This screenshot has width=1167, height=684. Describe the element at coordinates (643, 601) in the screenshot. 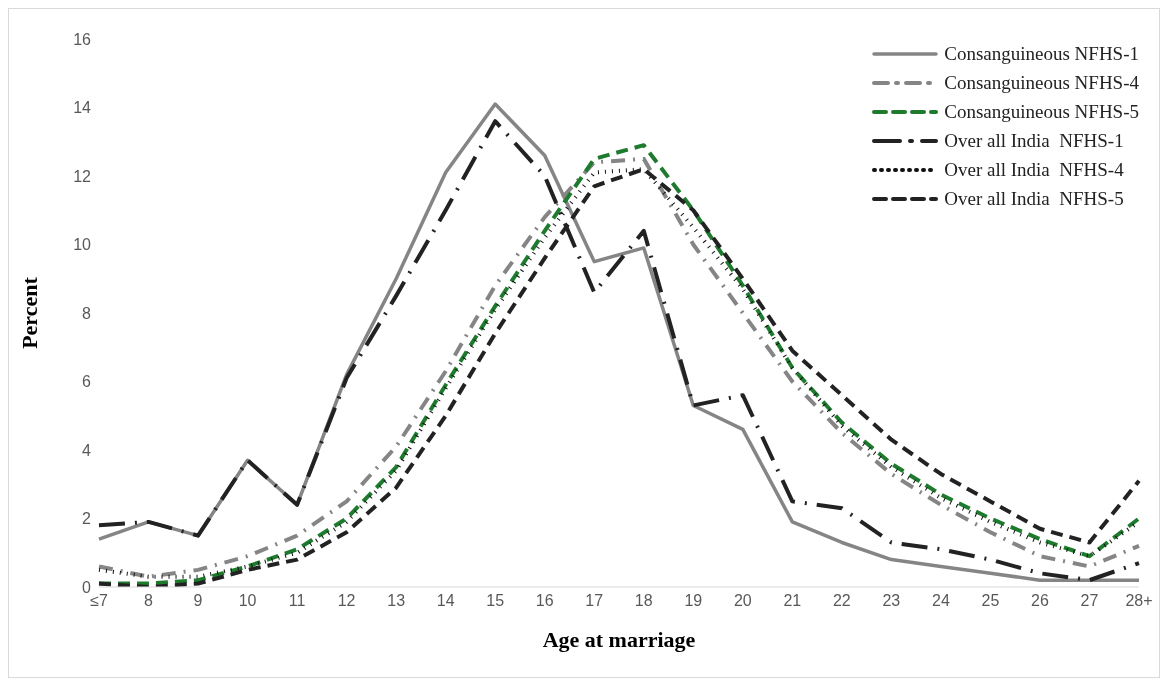

I see `x-tick-label: 18` at that location.